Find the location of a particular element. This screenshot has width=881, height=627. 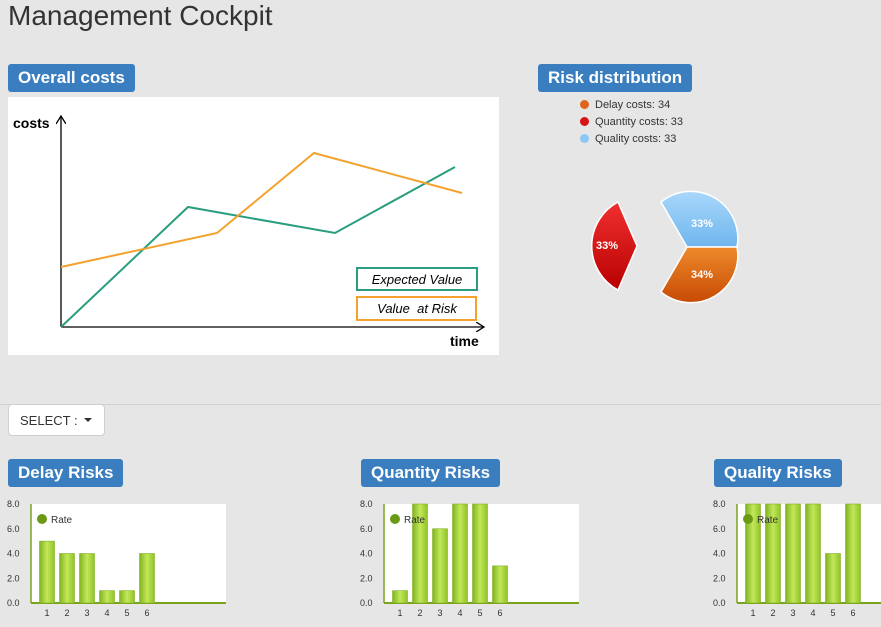

pie-label-delay: 34% is located at coordinates (702, 275).